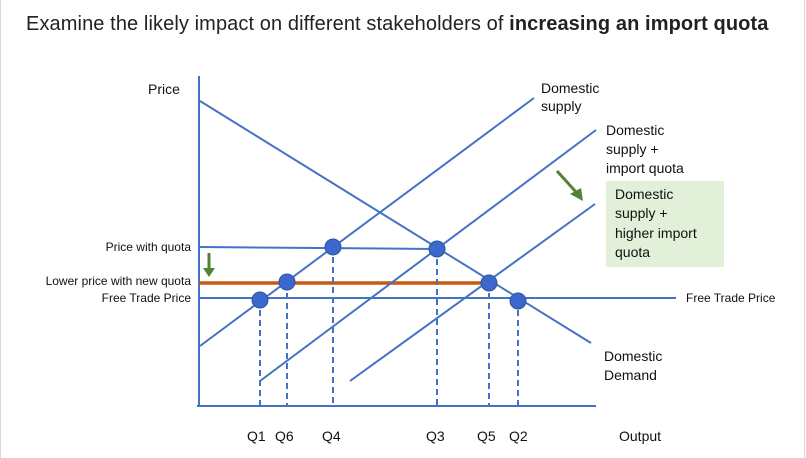  Describe the element at coordinates (641, 213) in the screenshot. I see `higher-quota-label-line2: supply +` at that location.